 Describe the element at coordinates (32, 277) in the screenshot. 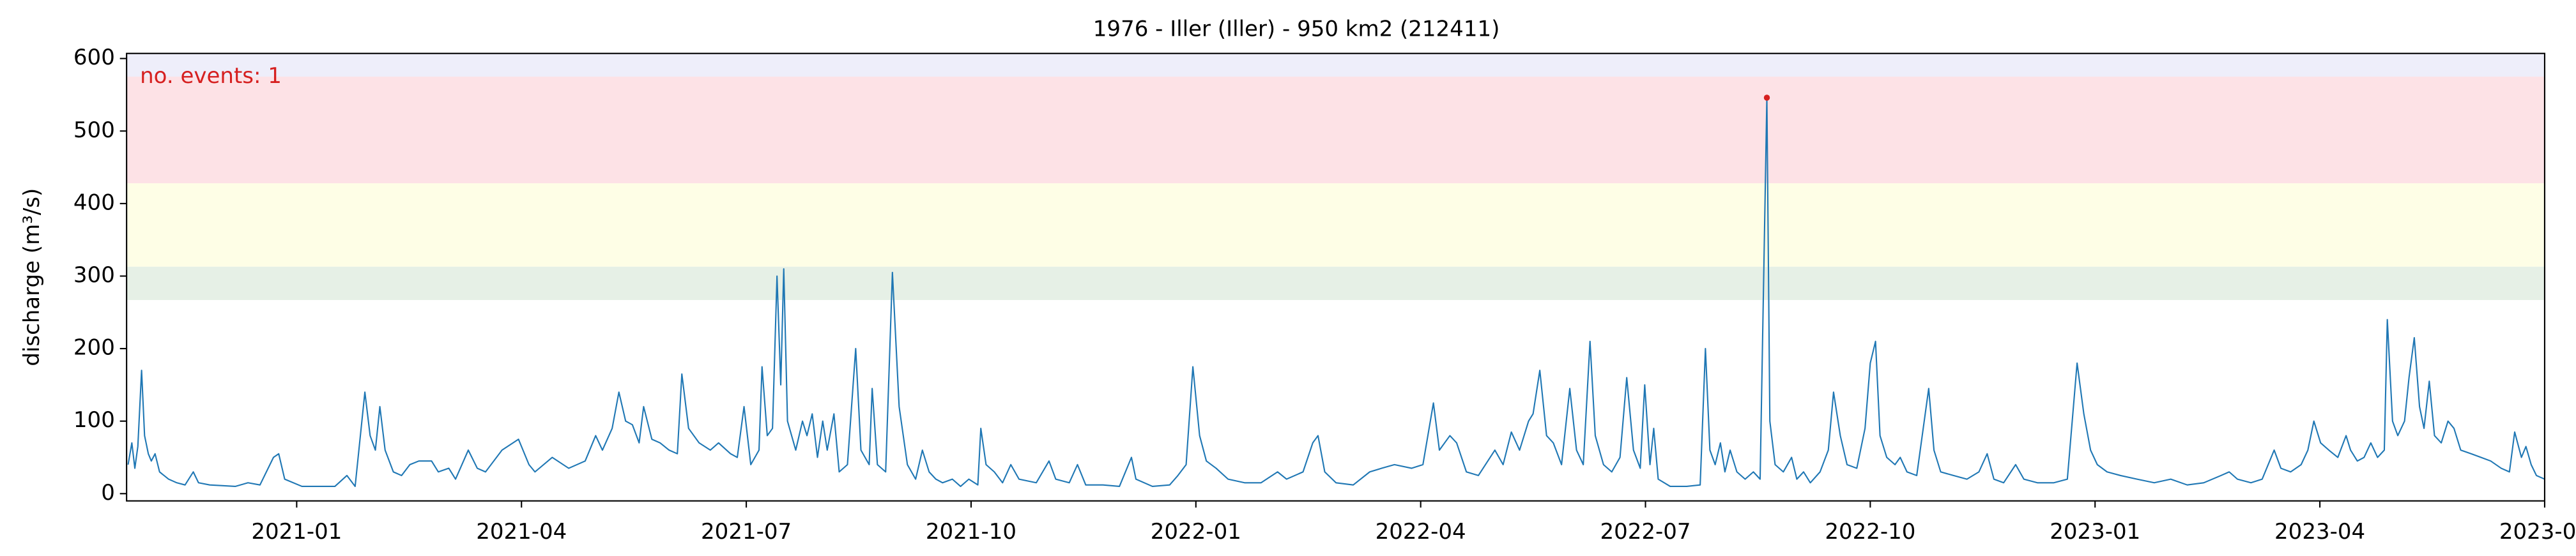

I see `y-axis-label: discharge (m³/s)` at that location.